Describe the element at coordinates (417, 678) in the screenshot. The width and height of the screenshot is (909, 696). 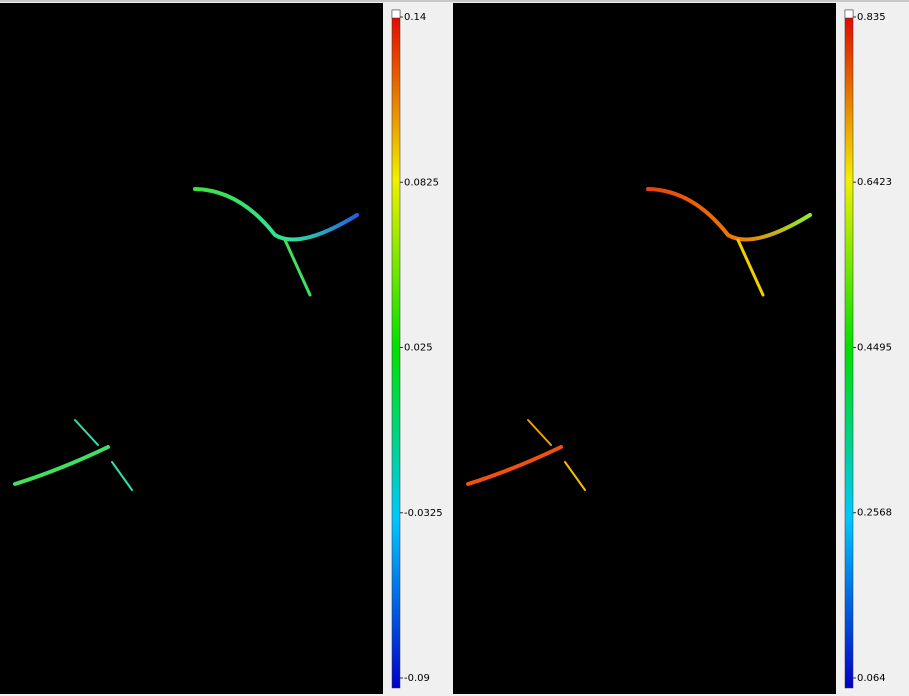
I see `colorbar-tick-label: -0.09` at that location.